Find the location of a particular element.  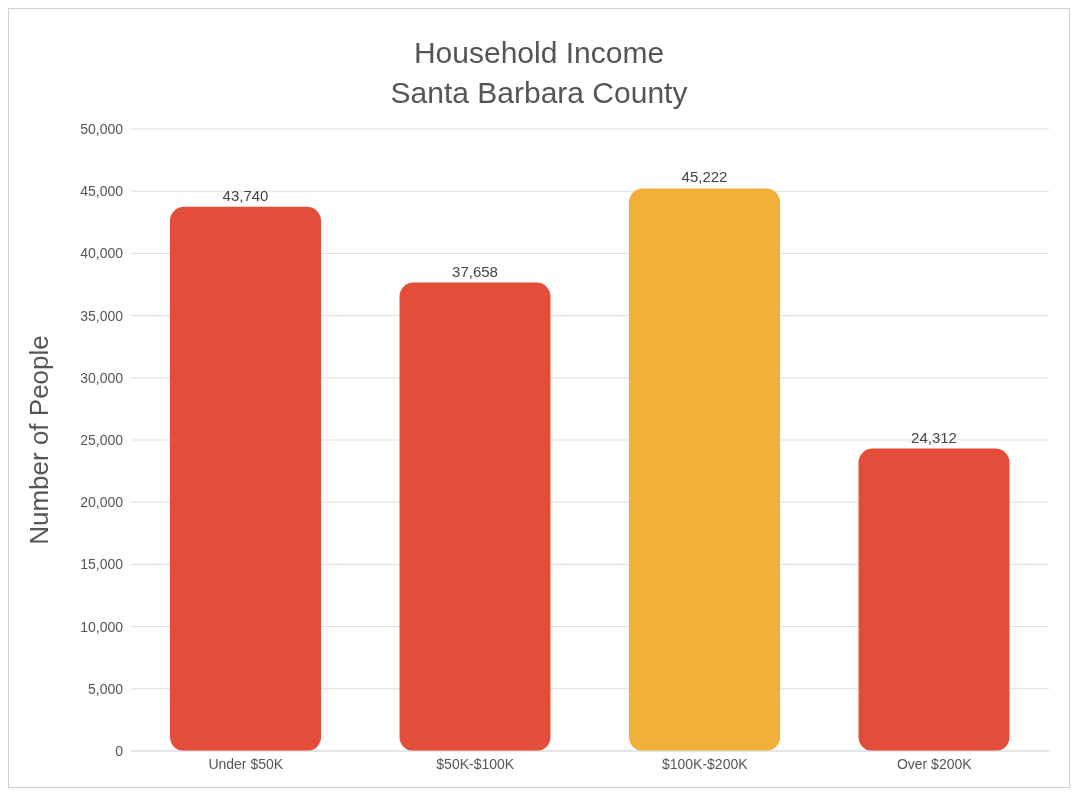

data-label: 43,740 is located at coordinates (245, 195).